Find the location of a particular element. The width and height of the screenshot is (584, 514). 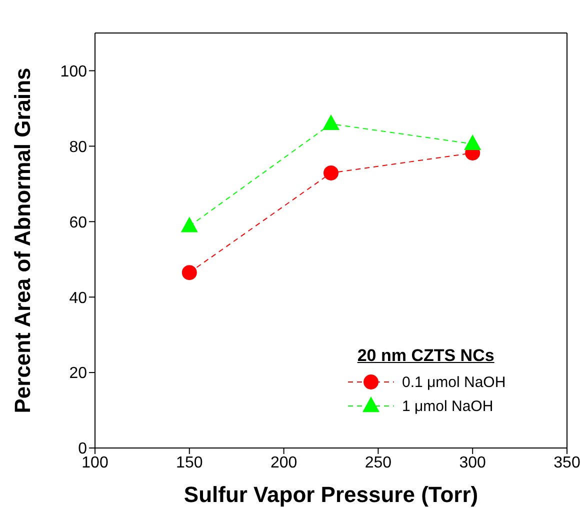

x-tick-label: 300 is located at coordinates (472, 463).